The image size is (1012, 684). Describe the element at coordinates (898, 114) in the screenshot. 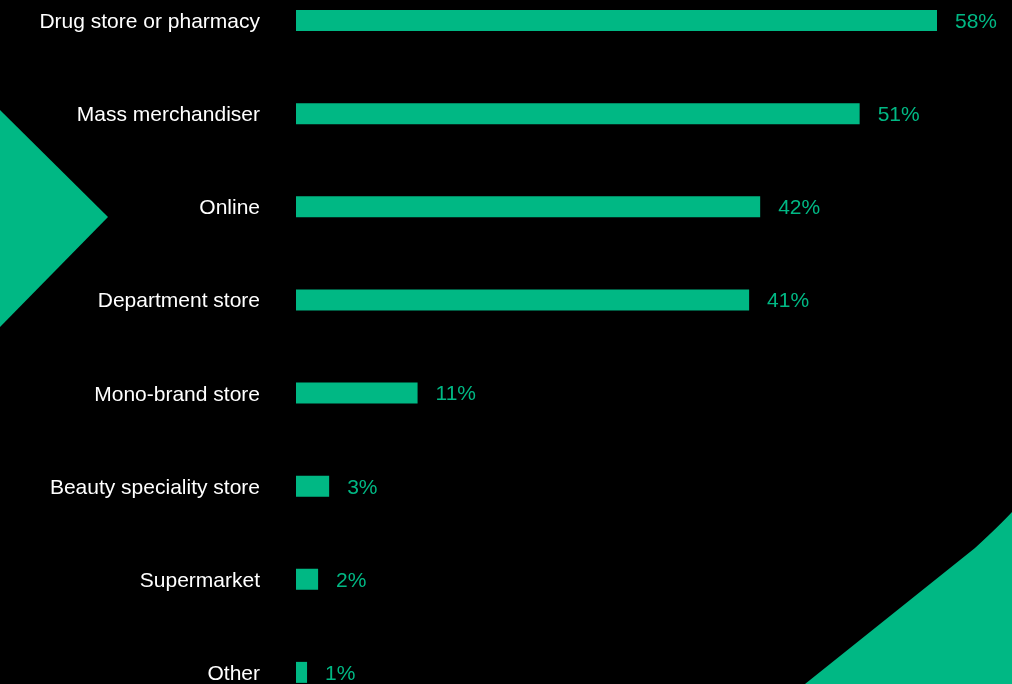

I see `data-label: 51%` at that location.